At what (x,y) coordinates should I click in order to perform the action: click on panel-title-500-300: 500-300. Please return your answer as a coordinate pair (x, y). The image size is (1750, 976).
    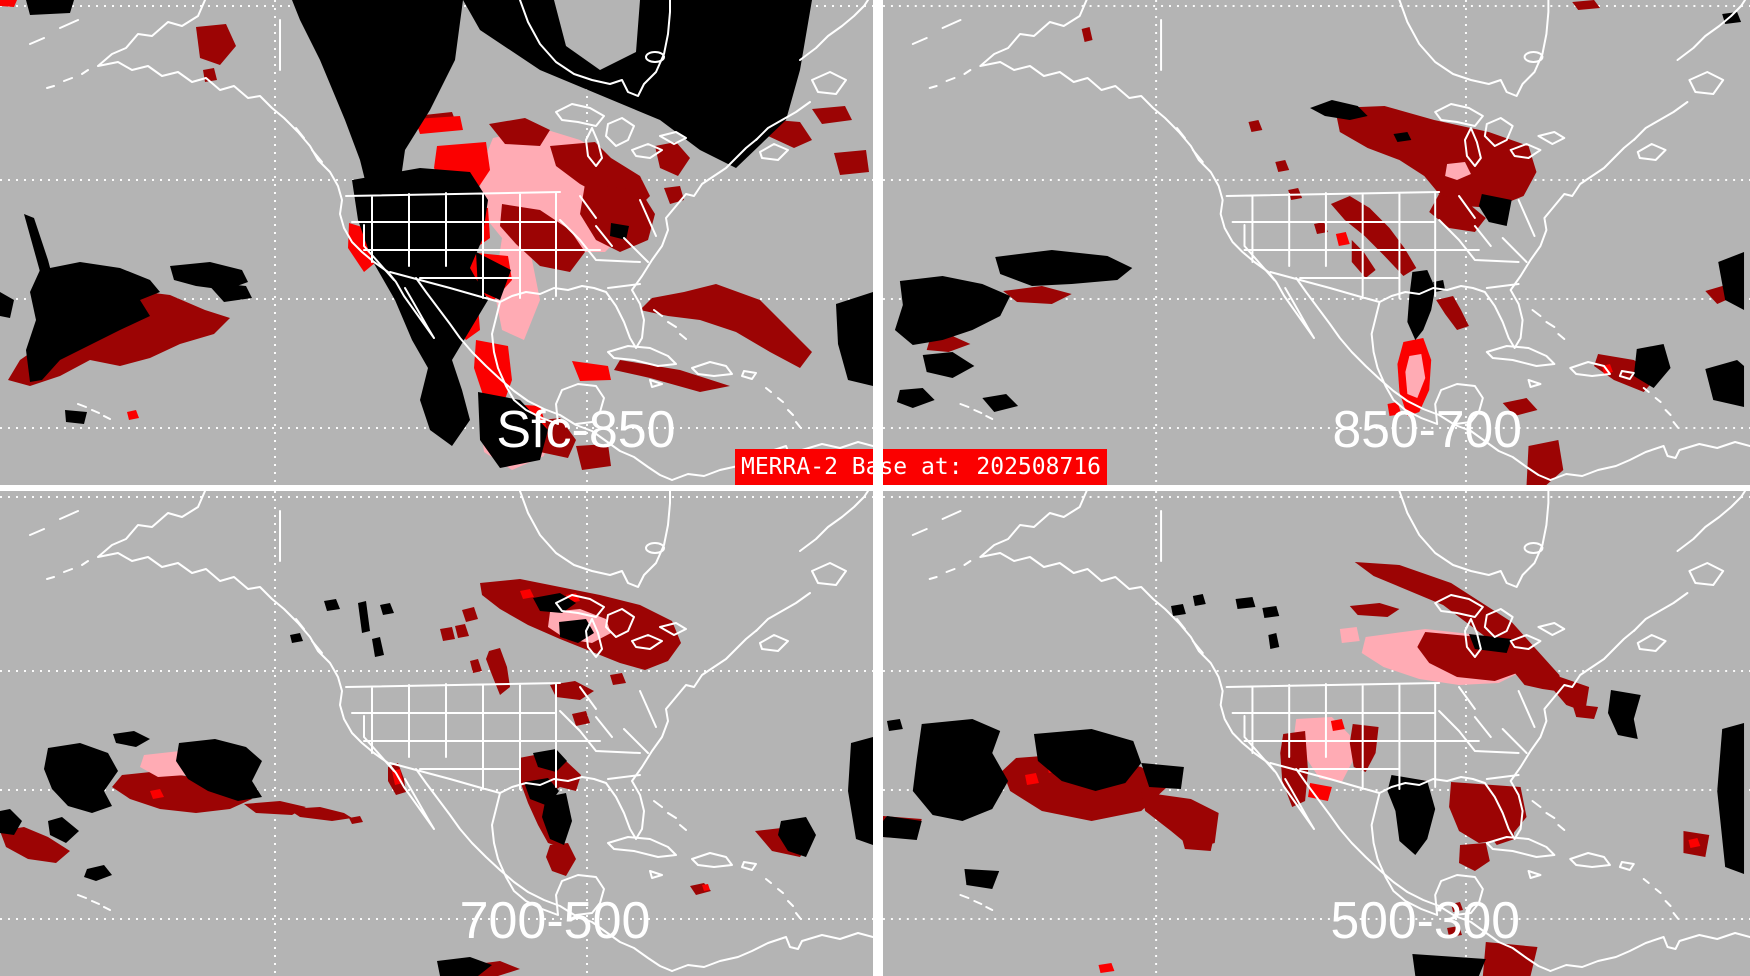
    Looking at the image, I should click on (1424, 920).